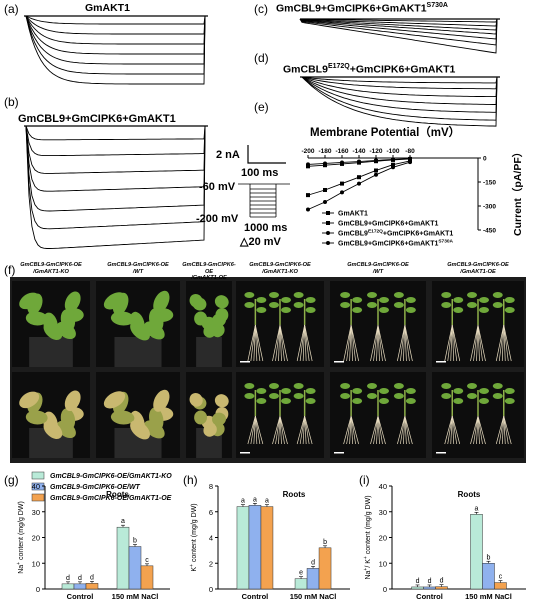  Describe the element at coordinates (243, 501) in the screenshot. I see `significance-letter: a` at that location.